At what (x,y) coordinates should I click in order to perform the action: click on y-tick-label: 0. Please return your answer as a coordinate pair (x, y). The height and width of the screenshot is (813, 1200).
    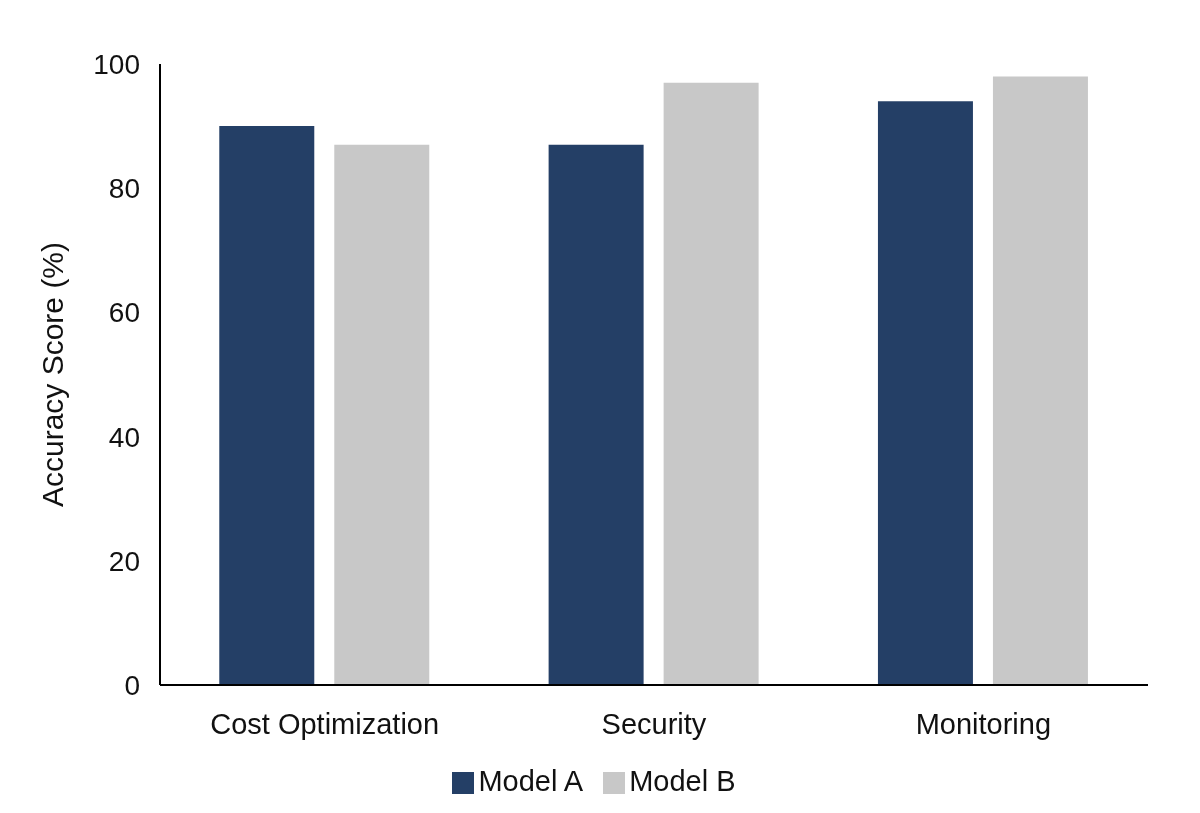
    Looking at the image, I should click on (132, 685).